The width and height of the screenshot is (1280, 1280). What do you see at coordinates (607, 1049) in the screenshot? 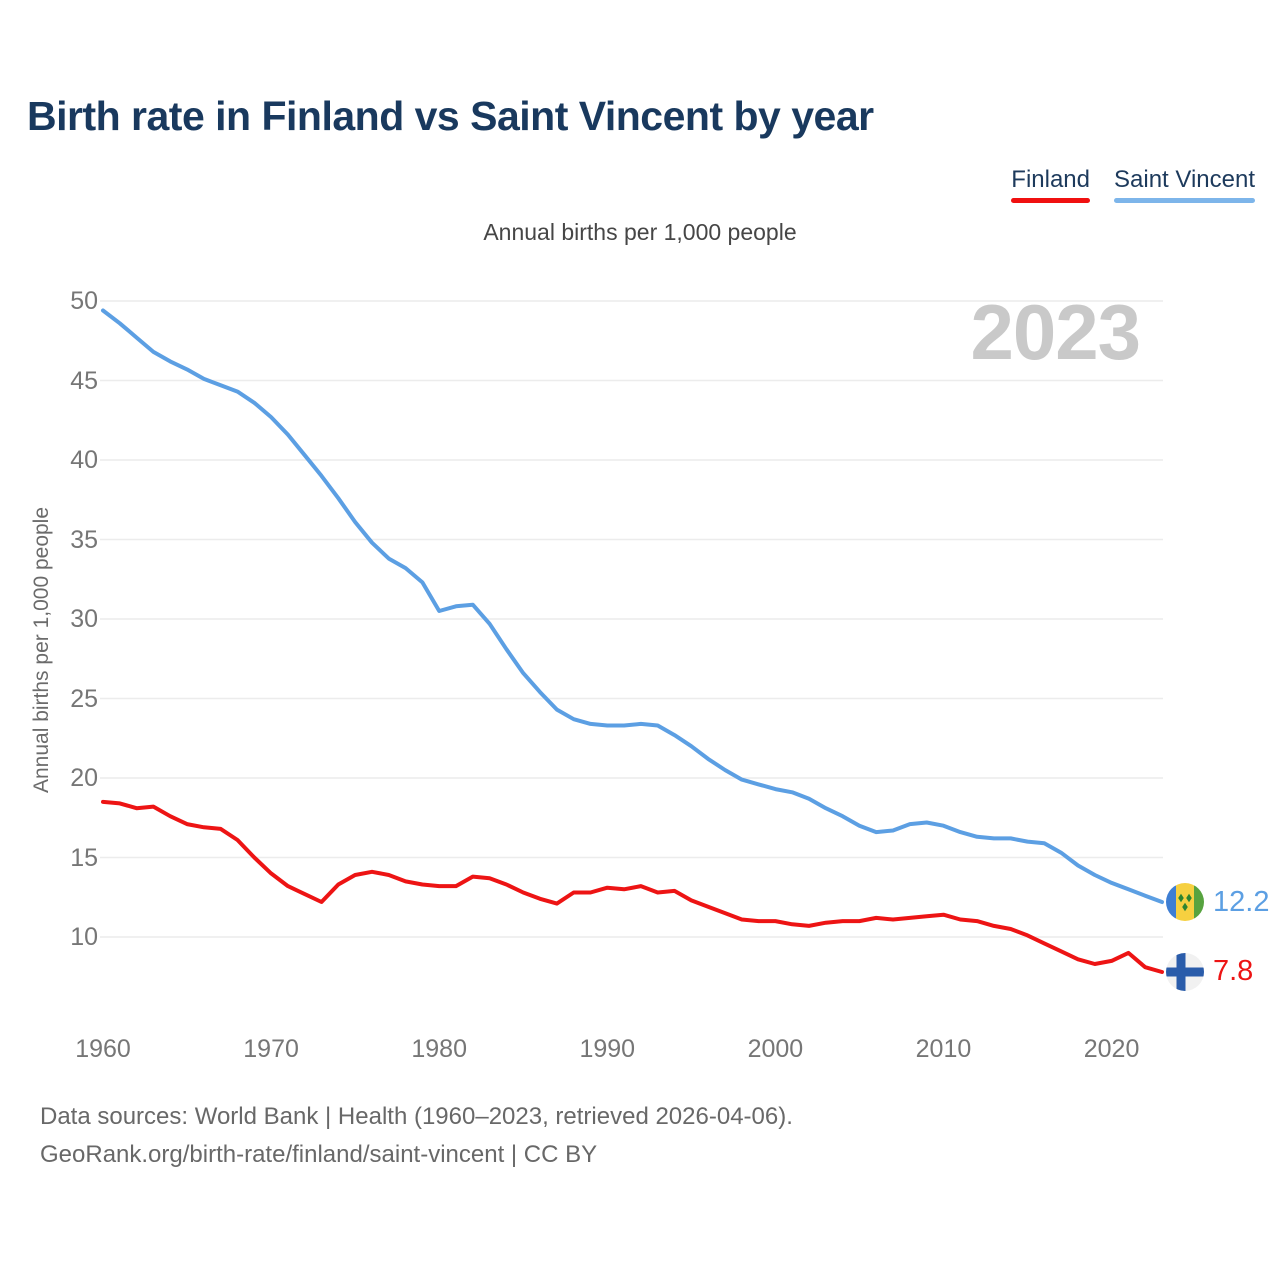
I see `x-tick-label: 1990` at bounding box center [607, 1049].